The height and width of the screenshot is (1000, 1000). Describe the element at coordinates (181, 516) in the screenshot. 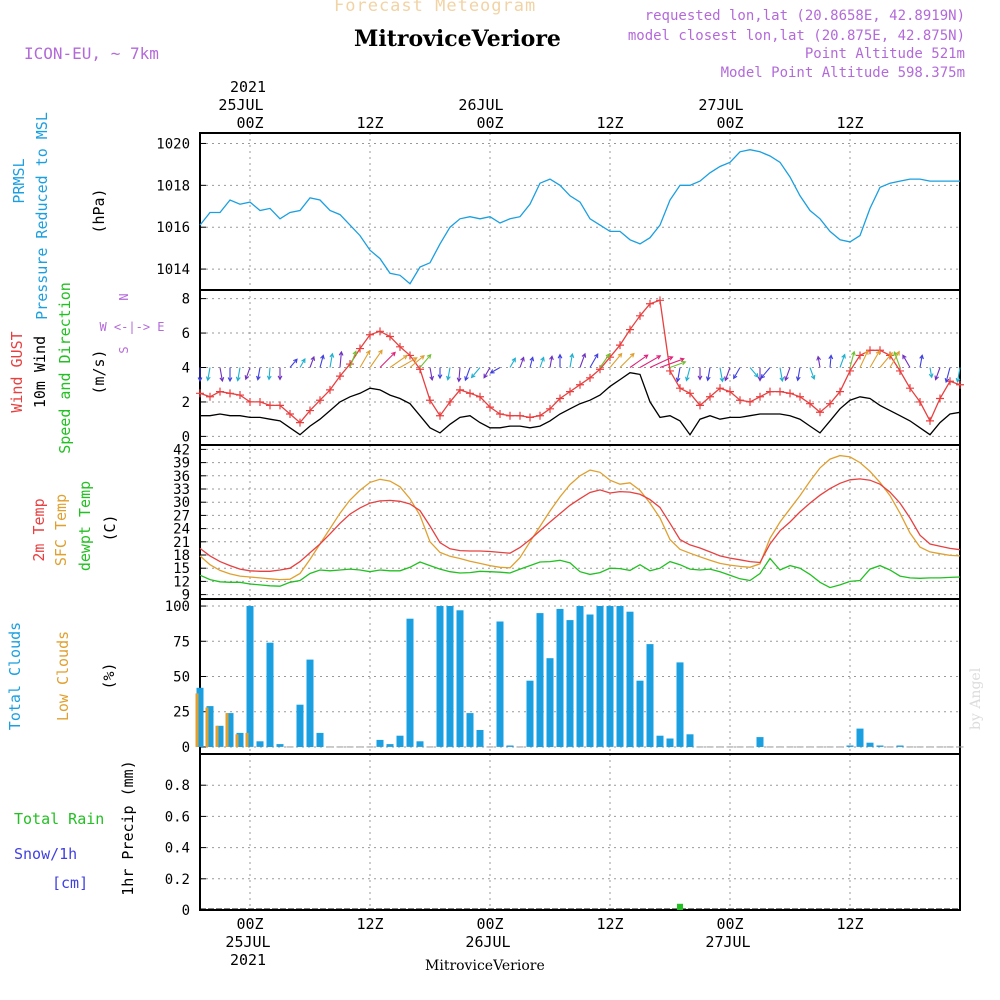

I see `ytick-label: 27` at that location.